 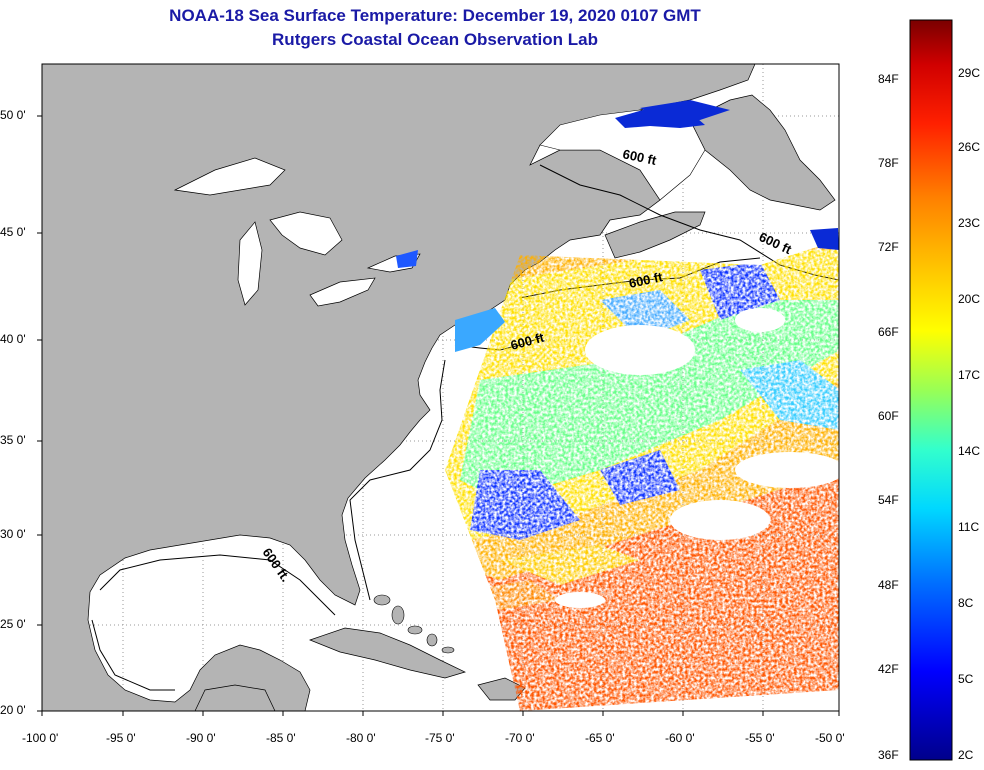 I want to click on lat-label: 30 0', so click(x=13, y=534).